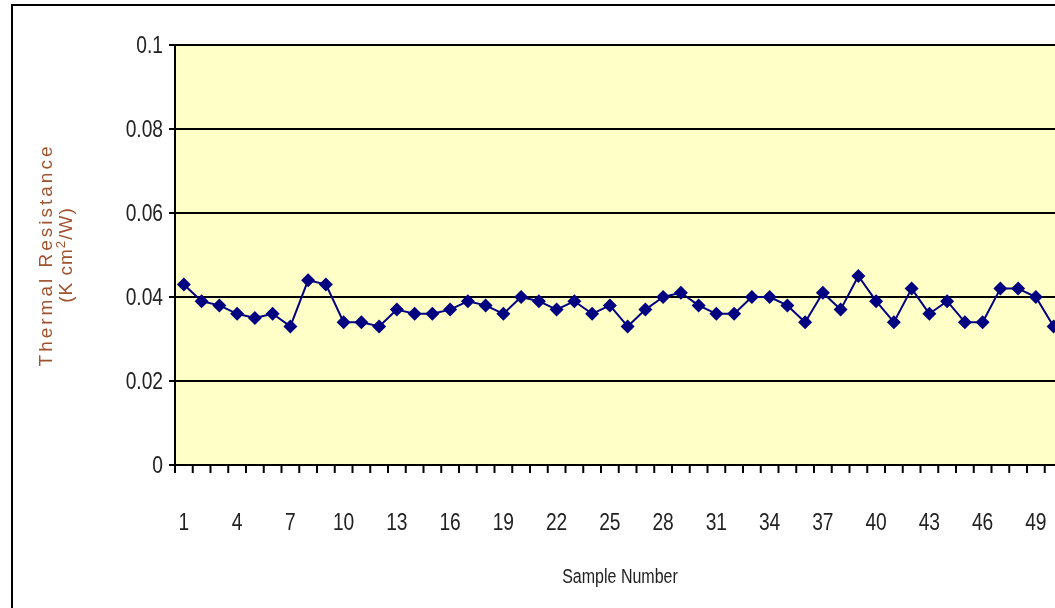 This screenshot has height=608, width=1055. I want to click on x-tick-label: 46, so click(982, 521).